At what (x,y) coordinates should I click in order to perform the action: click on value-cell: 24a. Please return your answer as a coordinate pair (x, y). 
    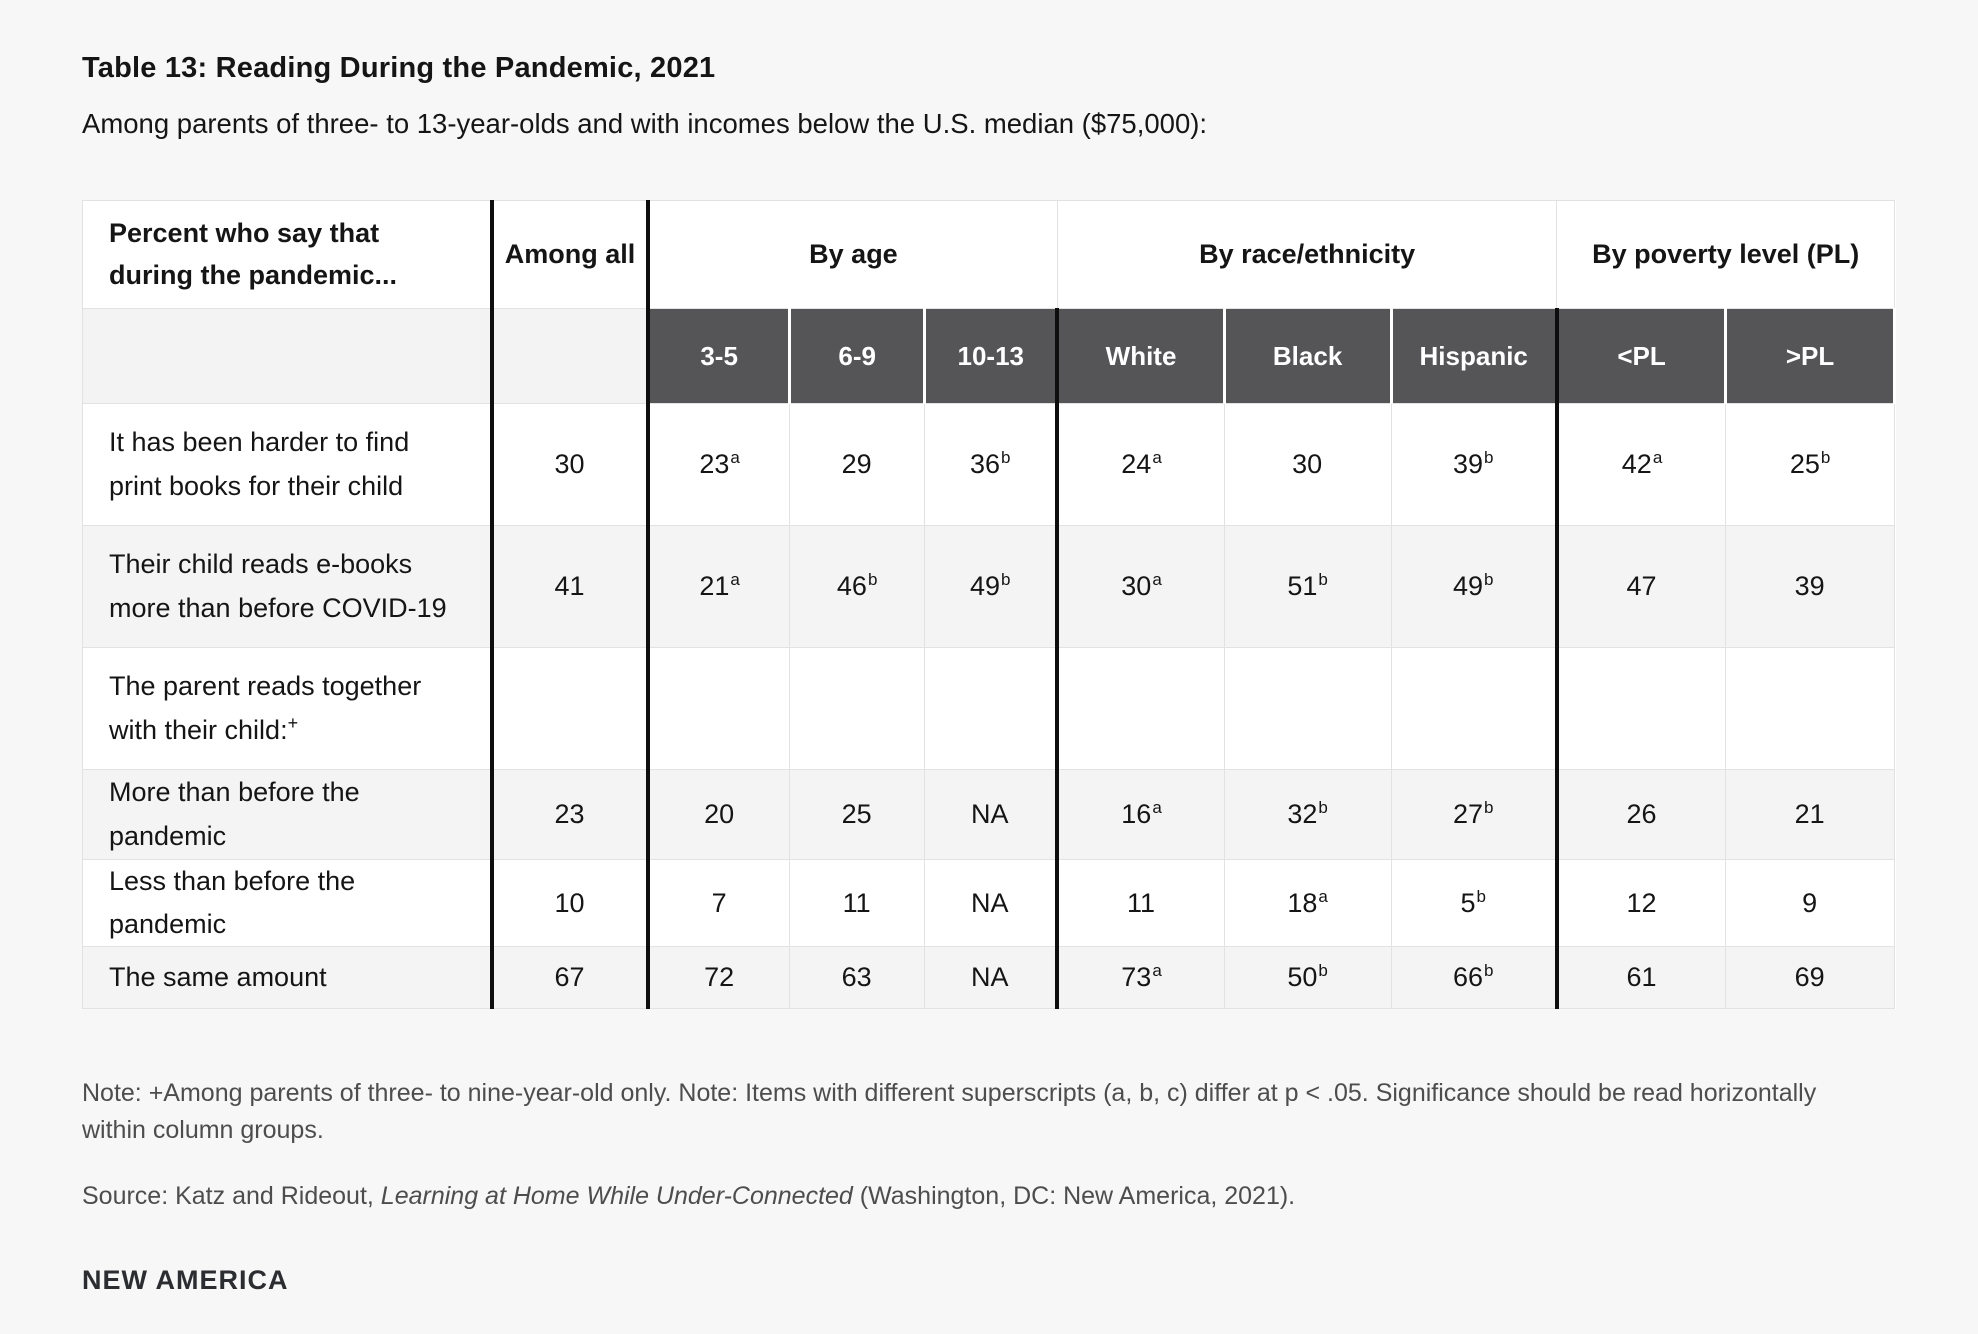
    Looking at the image, I should click on (1140, 464).